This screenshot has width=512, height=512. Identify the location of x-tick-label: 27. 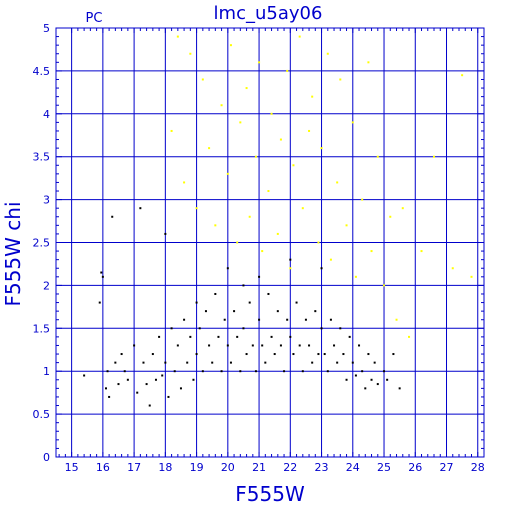
(447, 467).